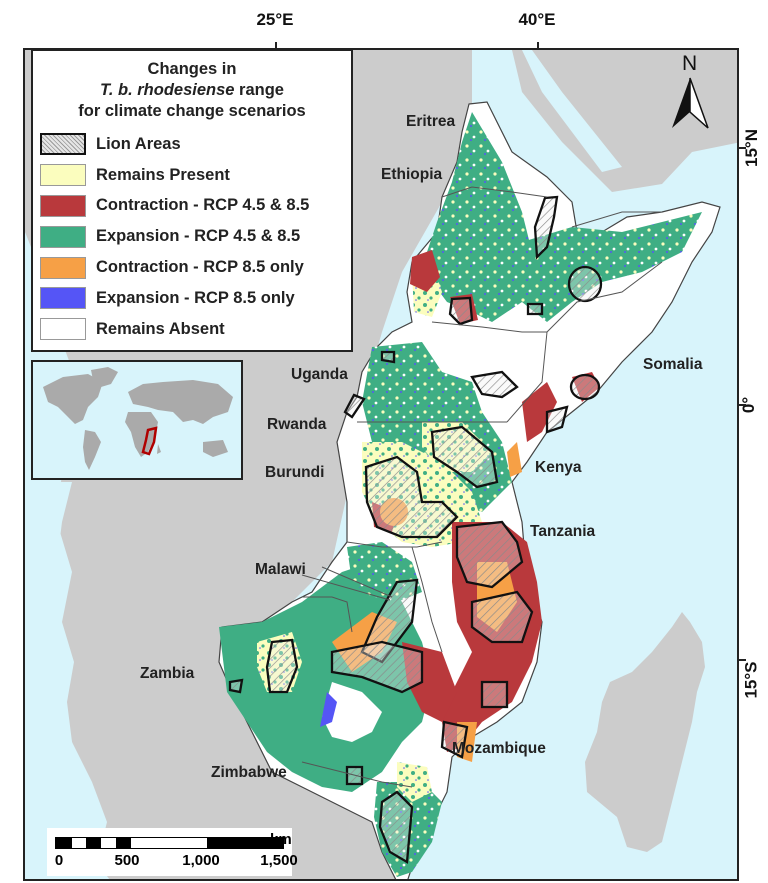  Describe the element at coordinates (192, 69) in the screenshot. I see `legend-title-line1: Changes in` at that location.